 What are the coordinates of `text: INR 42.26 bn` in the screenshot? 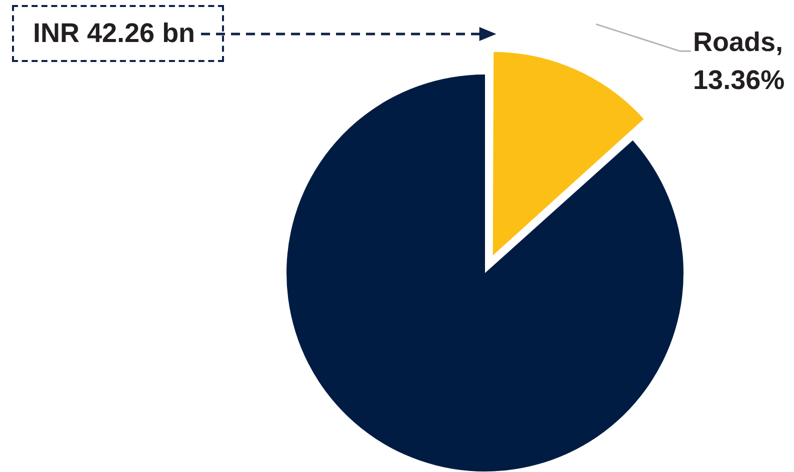 It's located at (114, 33).